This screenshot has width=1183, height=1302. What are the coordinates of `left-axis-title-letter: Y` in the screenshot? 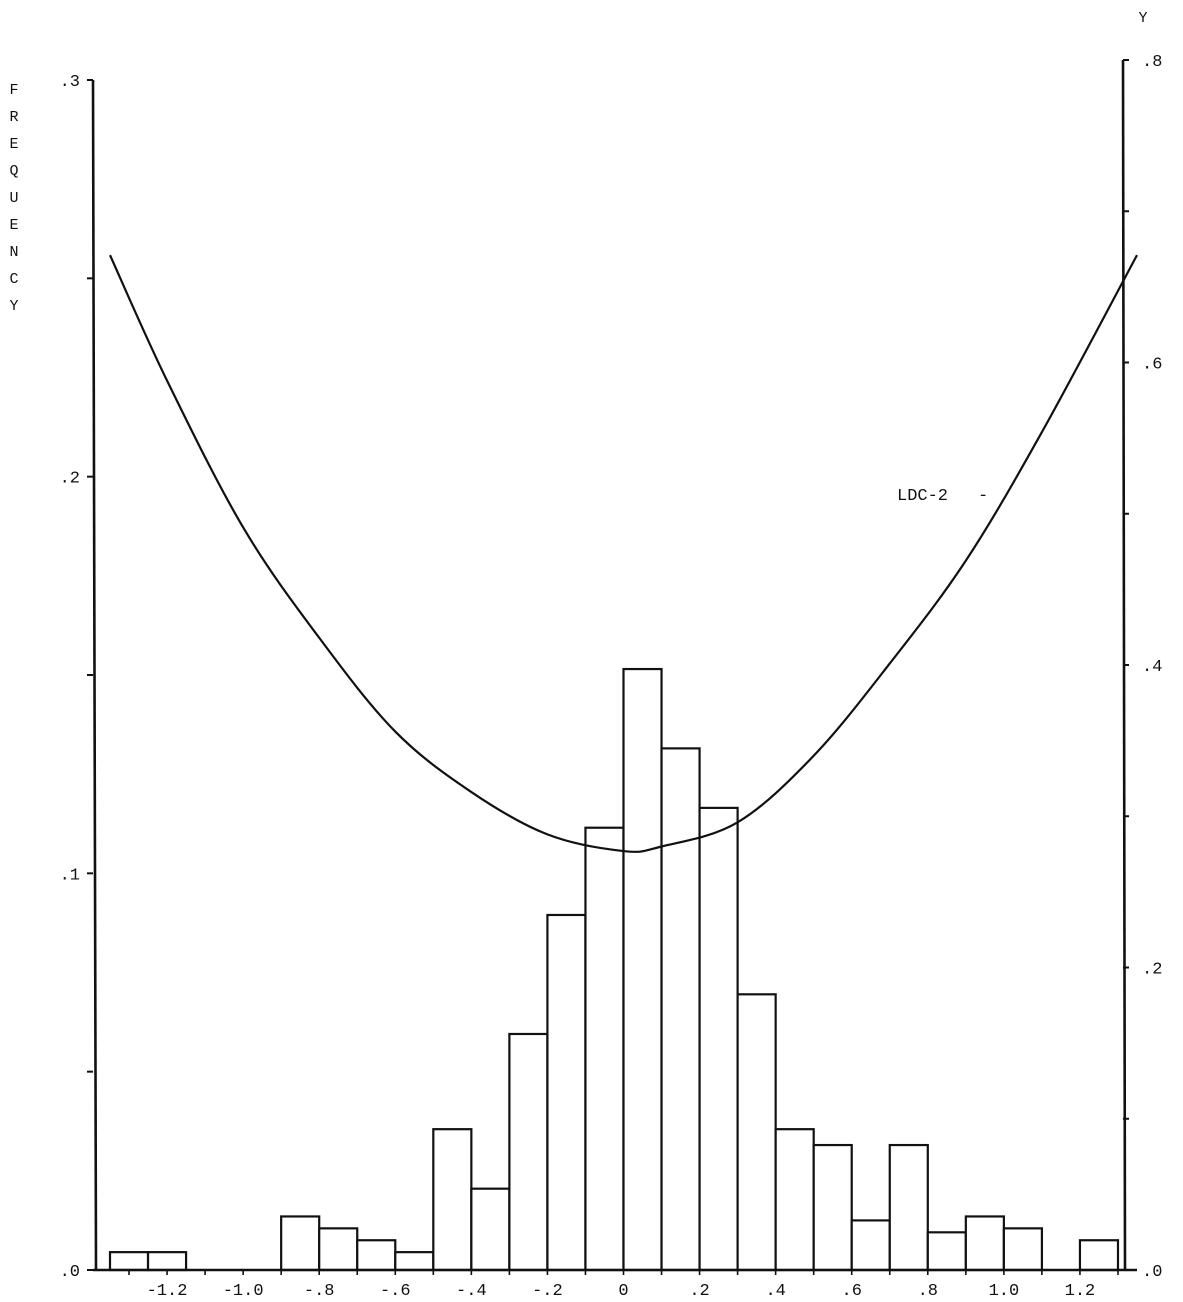 It's located at (13, 306).